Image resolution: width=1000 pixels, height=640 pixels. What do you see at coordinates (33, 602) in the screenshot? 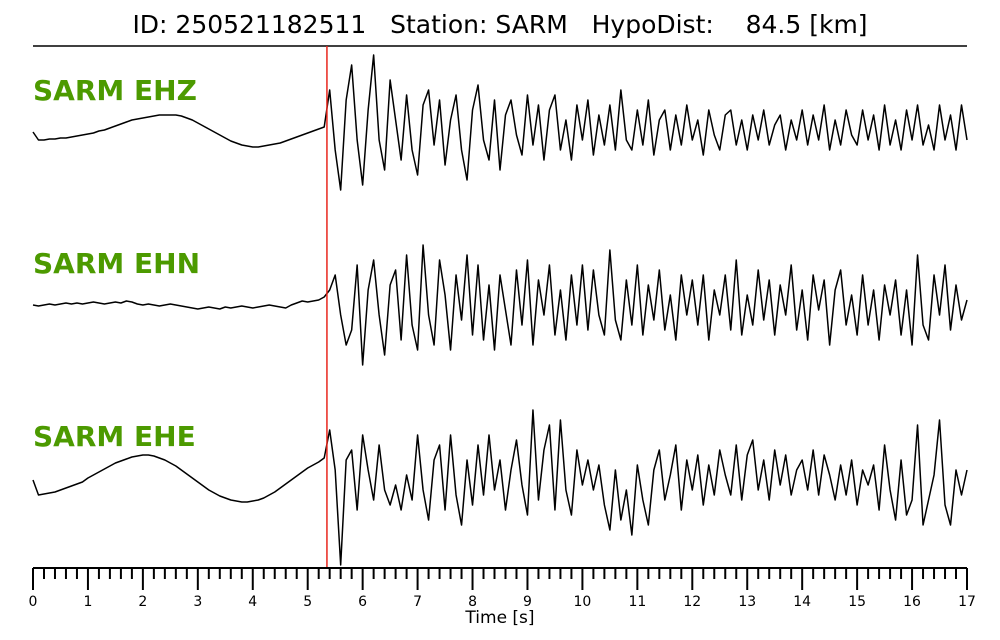
I see `x-tick-label: 0` at bounding box center [33, 602].